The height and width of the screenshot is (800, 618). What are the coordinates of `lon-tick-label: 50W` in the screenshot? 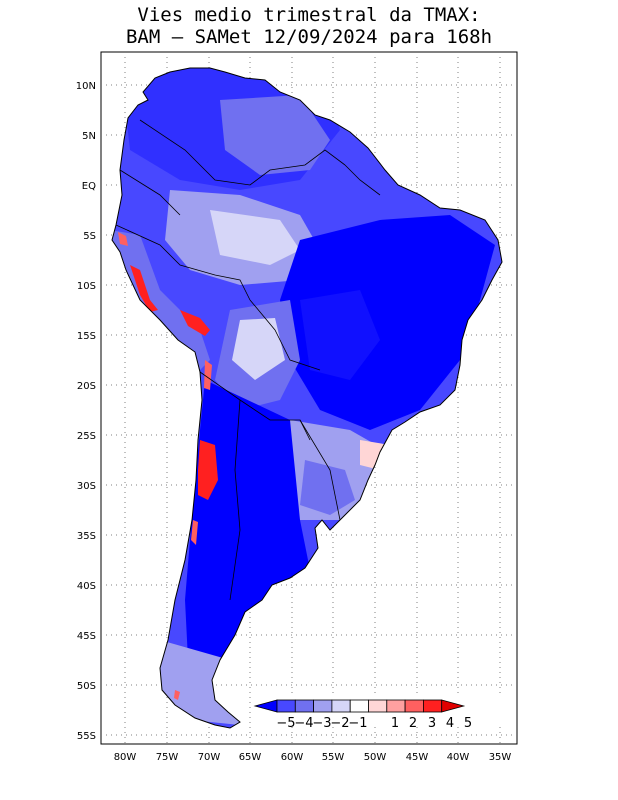 It's located at (375, 757).